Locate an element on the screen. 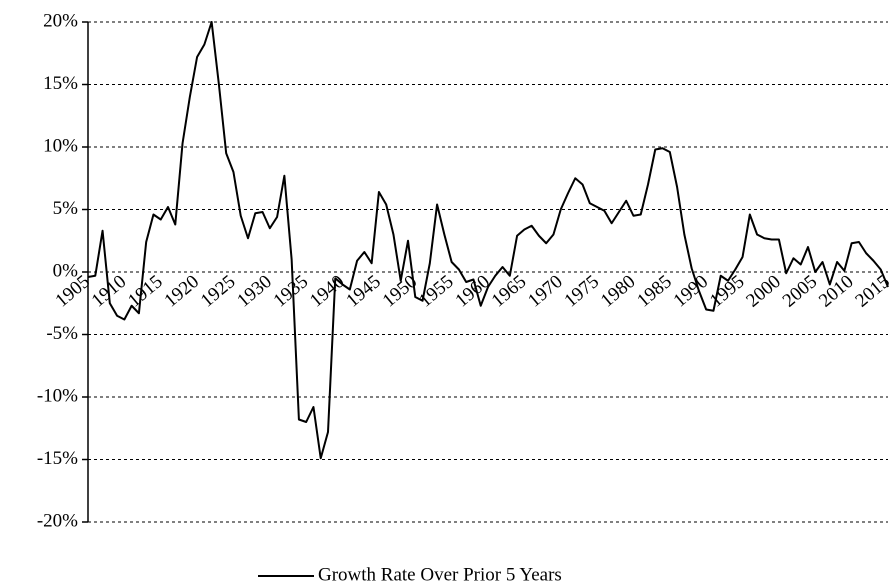  x-tick-label: 1955 is located at coordinates (436, 291).